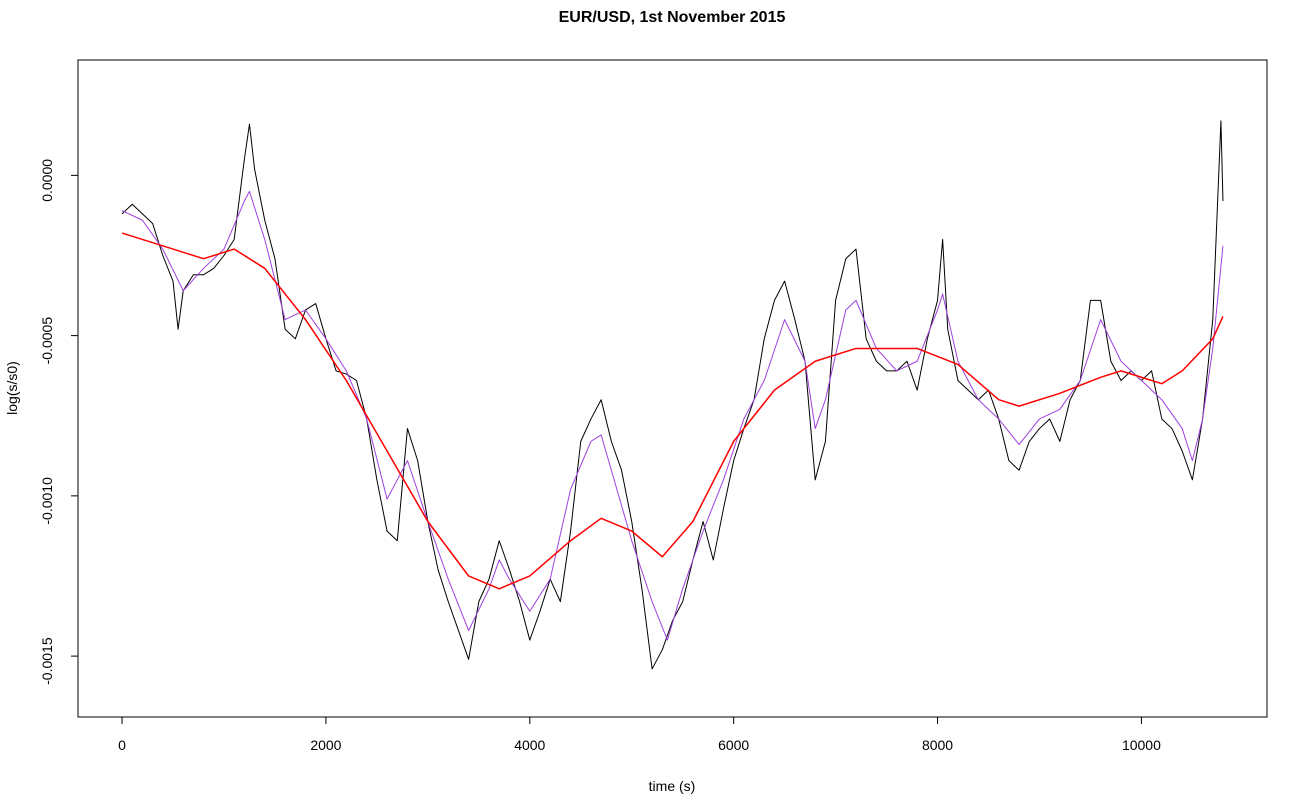 The width and height of the screenshot is (1289, 809). What do you see at coordinates (529, 745) in the screenshot?
I see `x-tick-label: 4000` at bounding box center [529, 745].